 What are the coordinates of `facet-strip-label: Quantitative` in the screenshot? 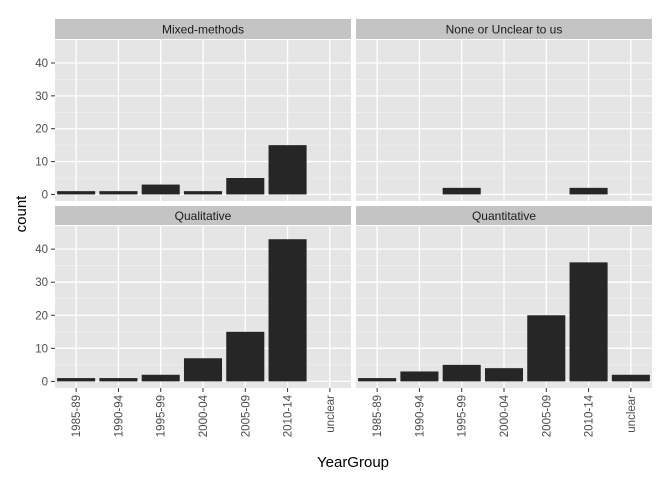 It's located at (504, 216).